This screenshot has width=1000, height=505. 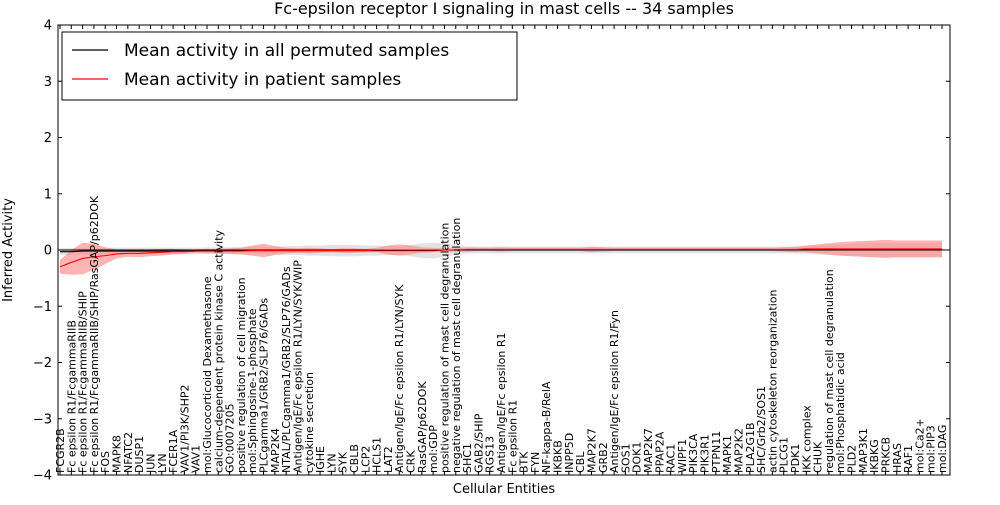 What do you see at coordinates (478, 443) in the screenshot?
I see `x-category-label: GAB2/SHIP` at bounding box center [478, 443].